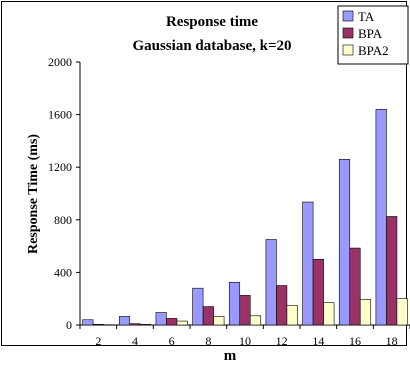  Describe the element at coordinates (234, 303) in the screenshot. I see `bar-ta-m10` at that location.